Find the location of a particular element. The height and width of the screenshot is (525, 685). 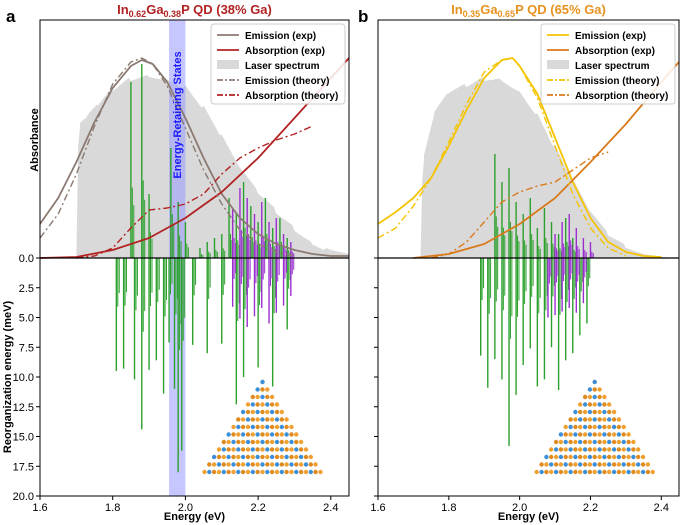

title-part: In is located at coordinates (457, 9).